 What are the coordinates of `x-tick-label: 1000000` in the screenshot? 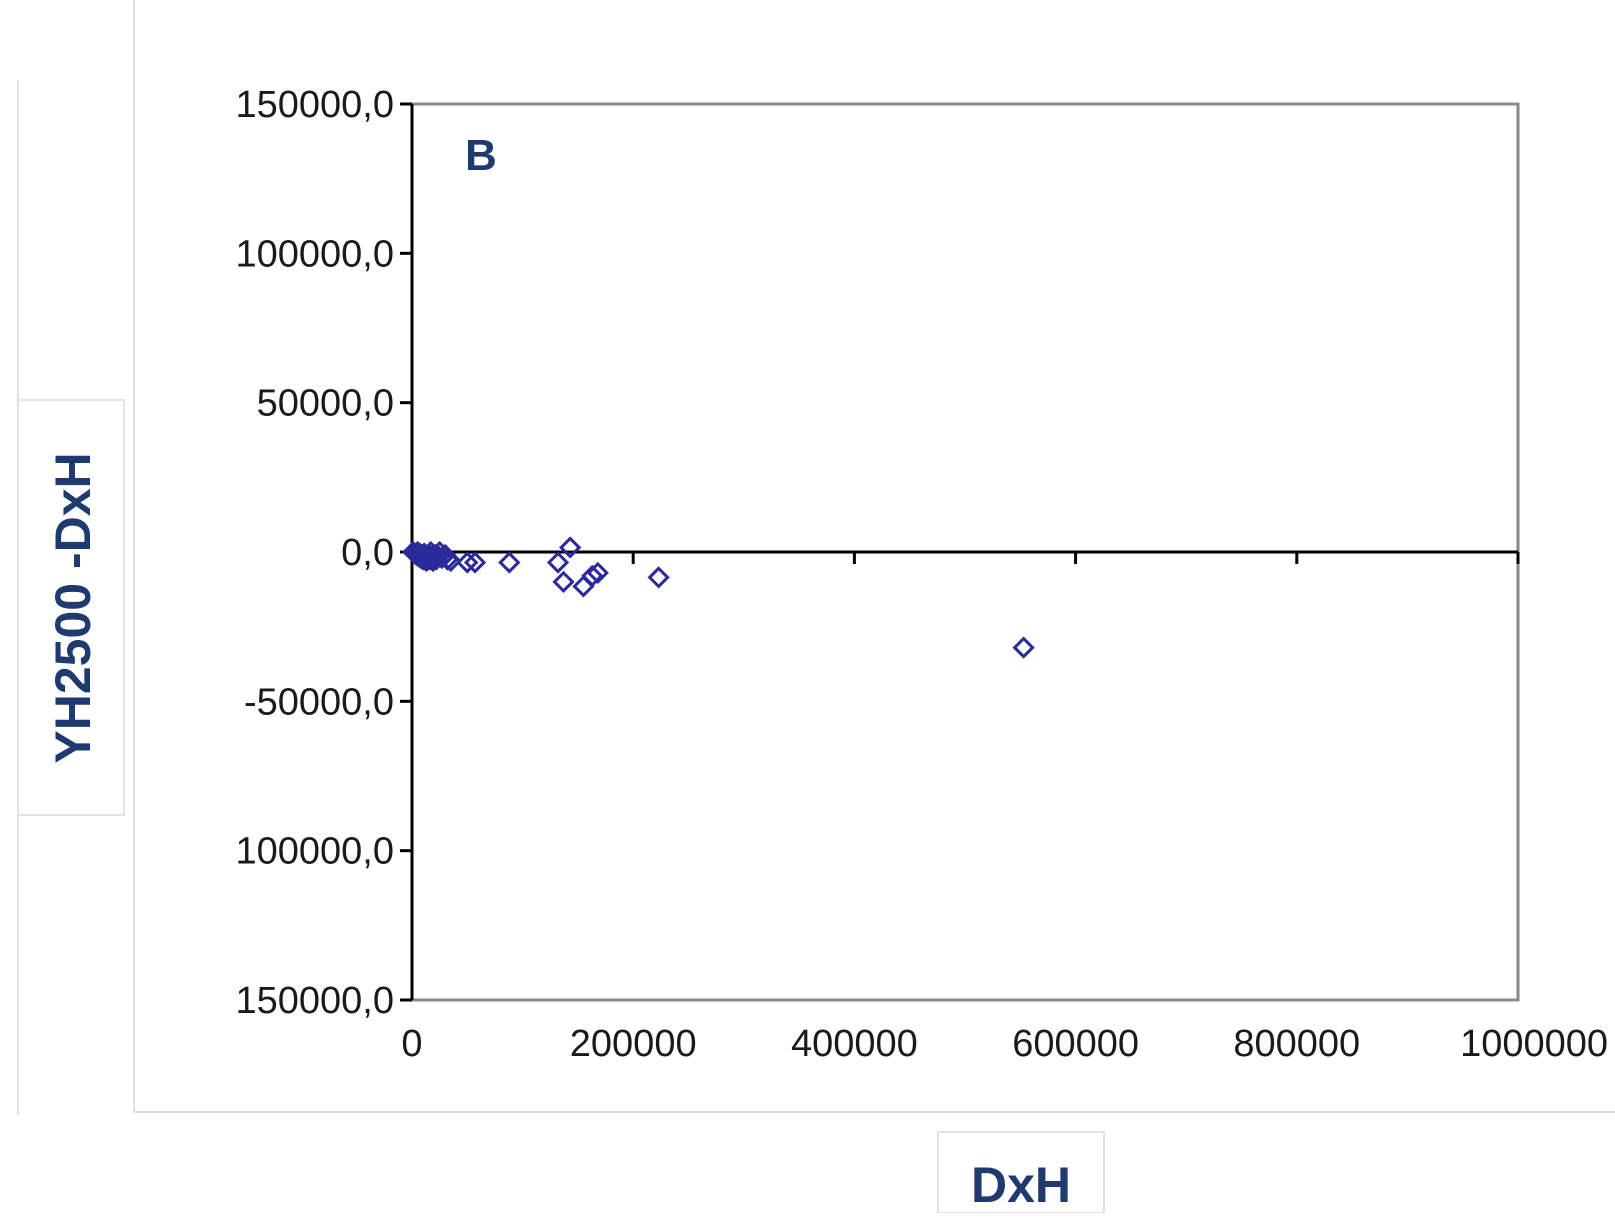 It's located at (1534, 1044).